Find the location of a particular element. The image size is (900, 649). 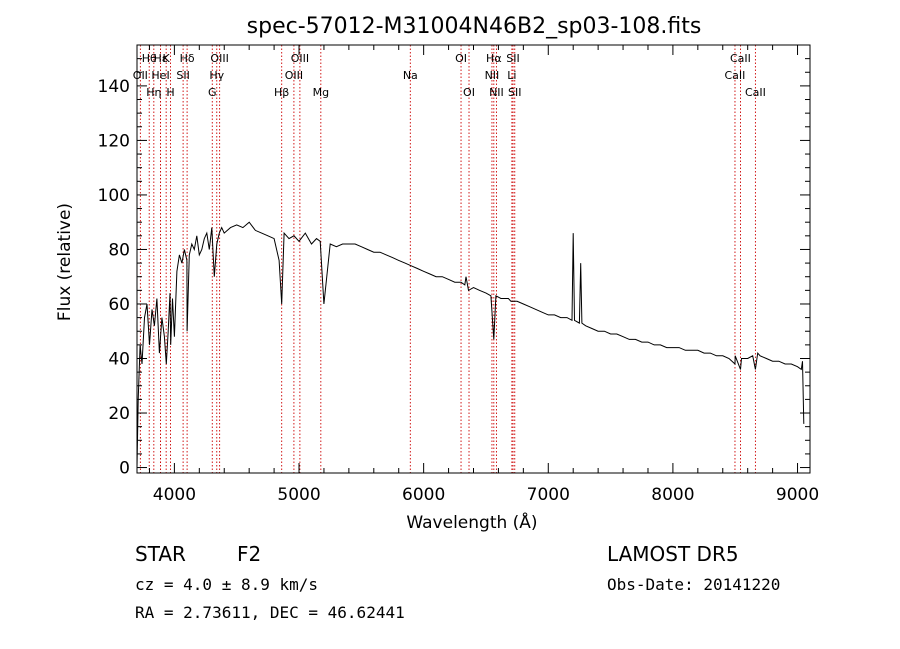

line-marker-label: K is located at coordinates (167, 58).